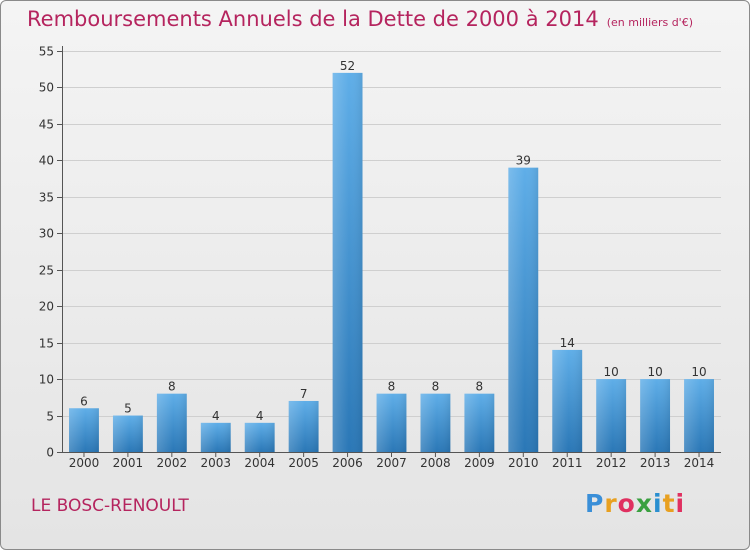 This screenshot has width=750, height=550. I want to click on bar-shine-2003, so click(215, 437).